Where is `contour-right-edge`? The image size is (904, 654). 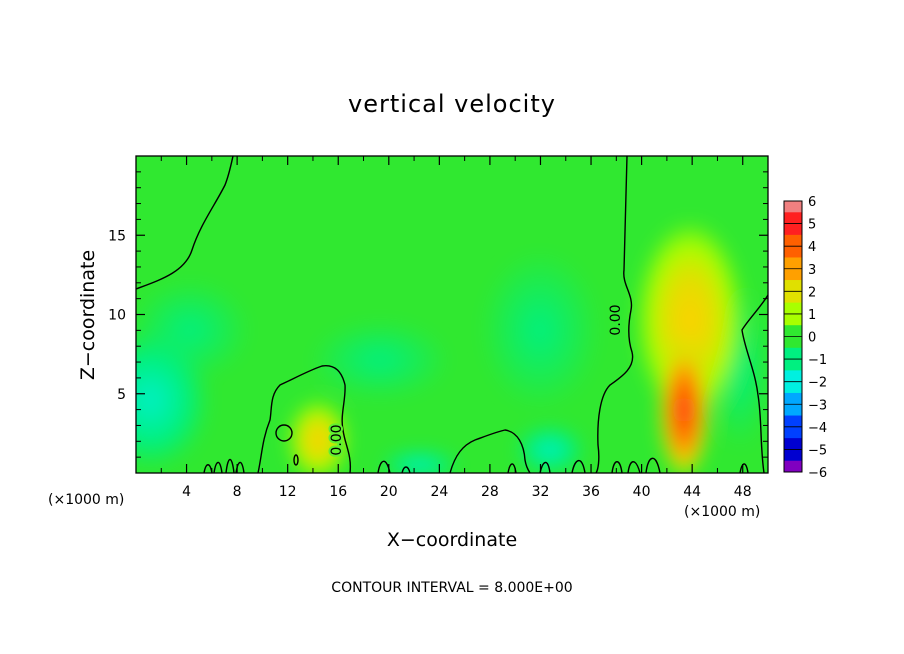
contour-right-edge is located at coordinates (754, 383).